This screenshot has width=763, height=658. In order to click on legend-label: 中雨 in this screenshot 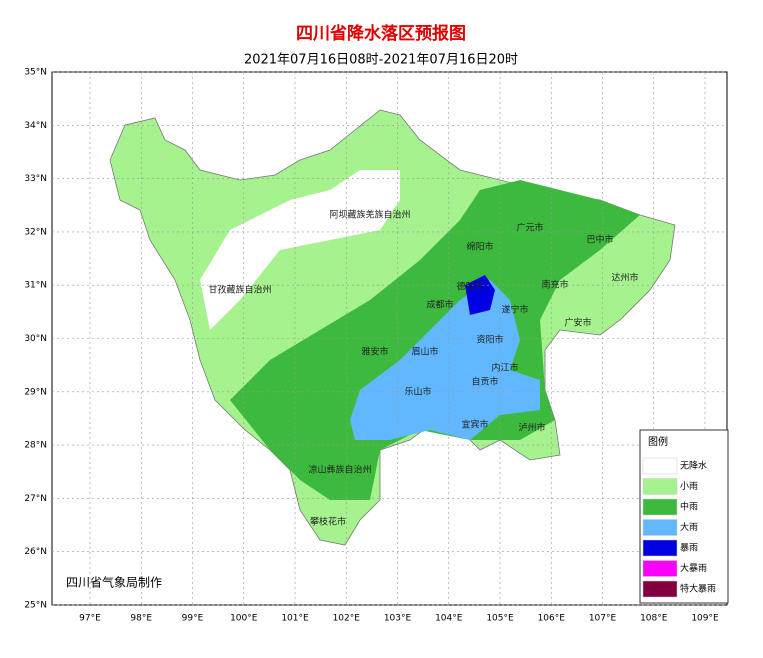, I will do `click(689, 507)`.